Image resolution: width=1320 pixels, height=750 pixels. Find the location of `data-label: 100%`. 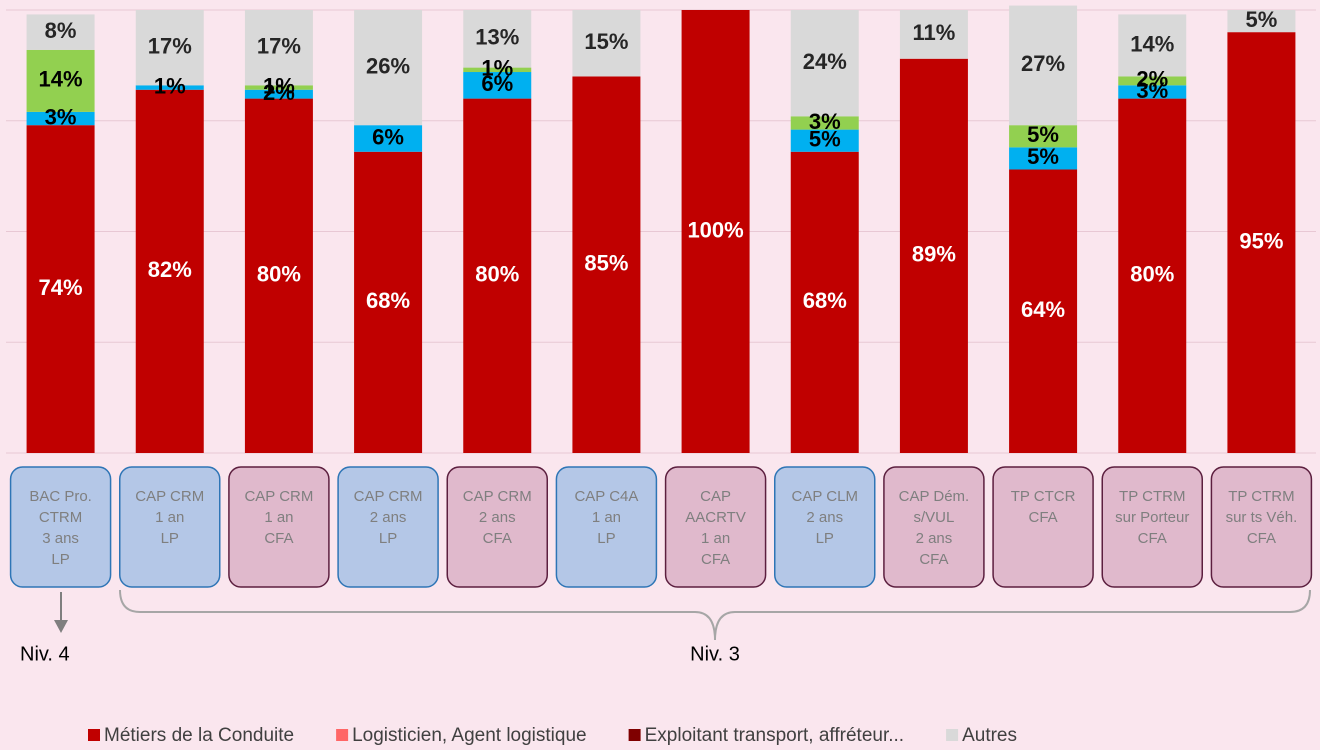

data-label: 100% is located at coordinates (715, 229).